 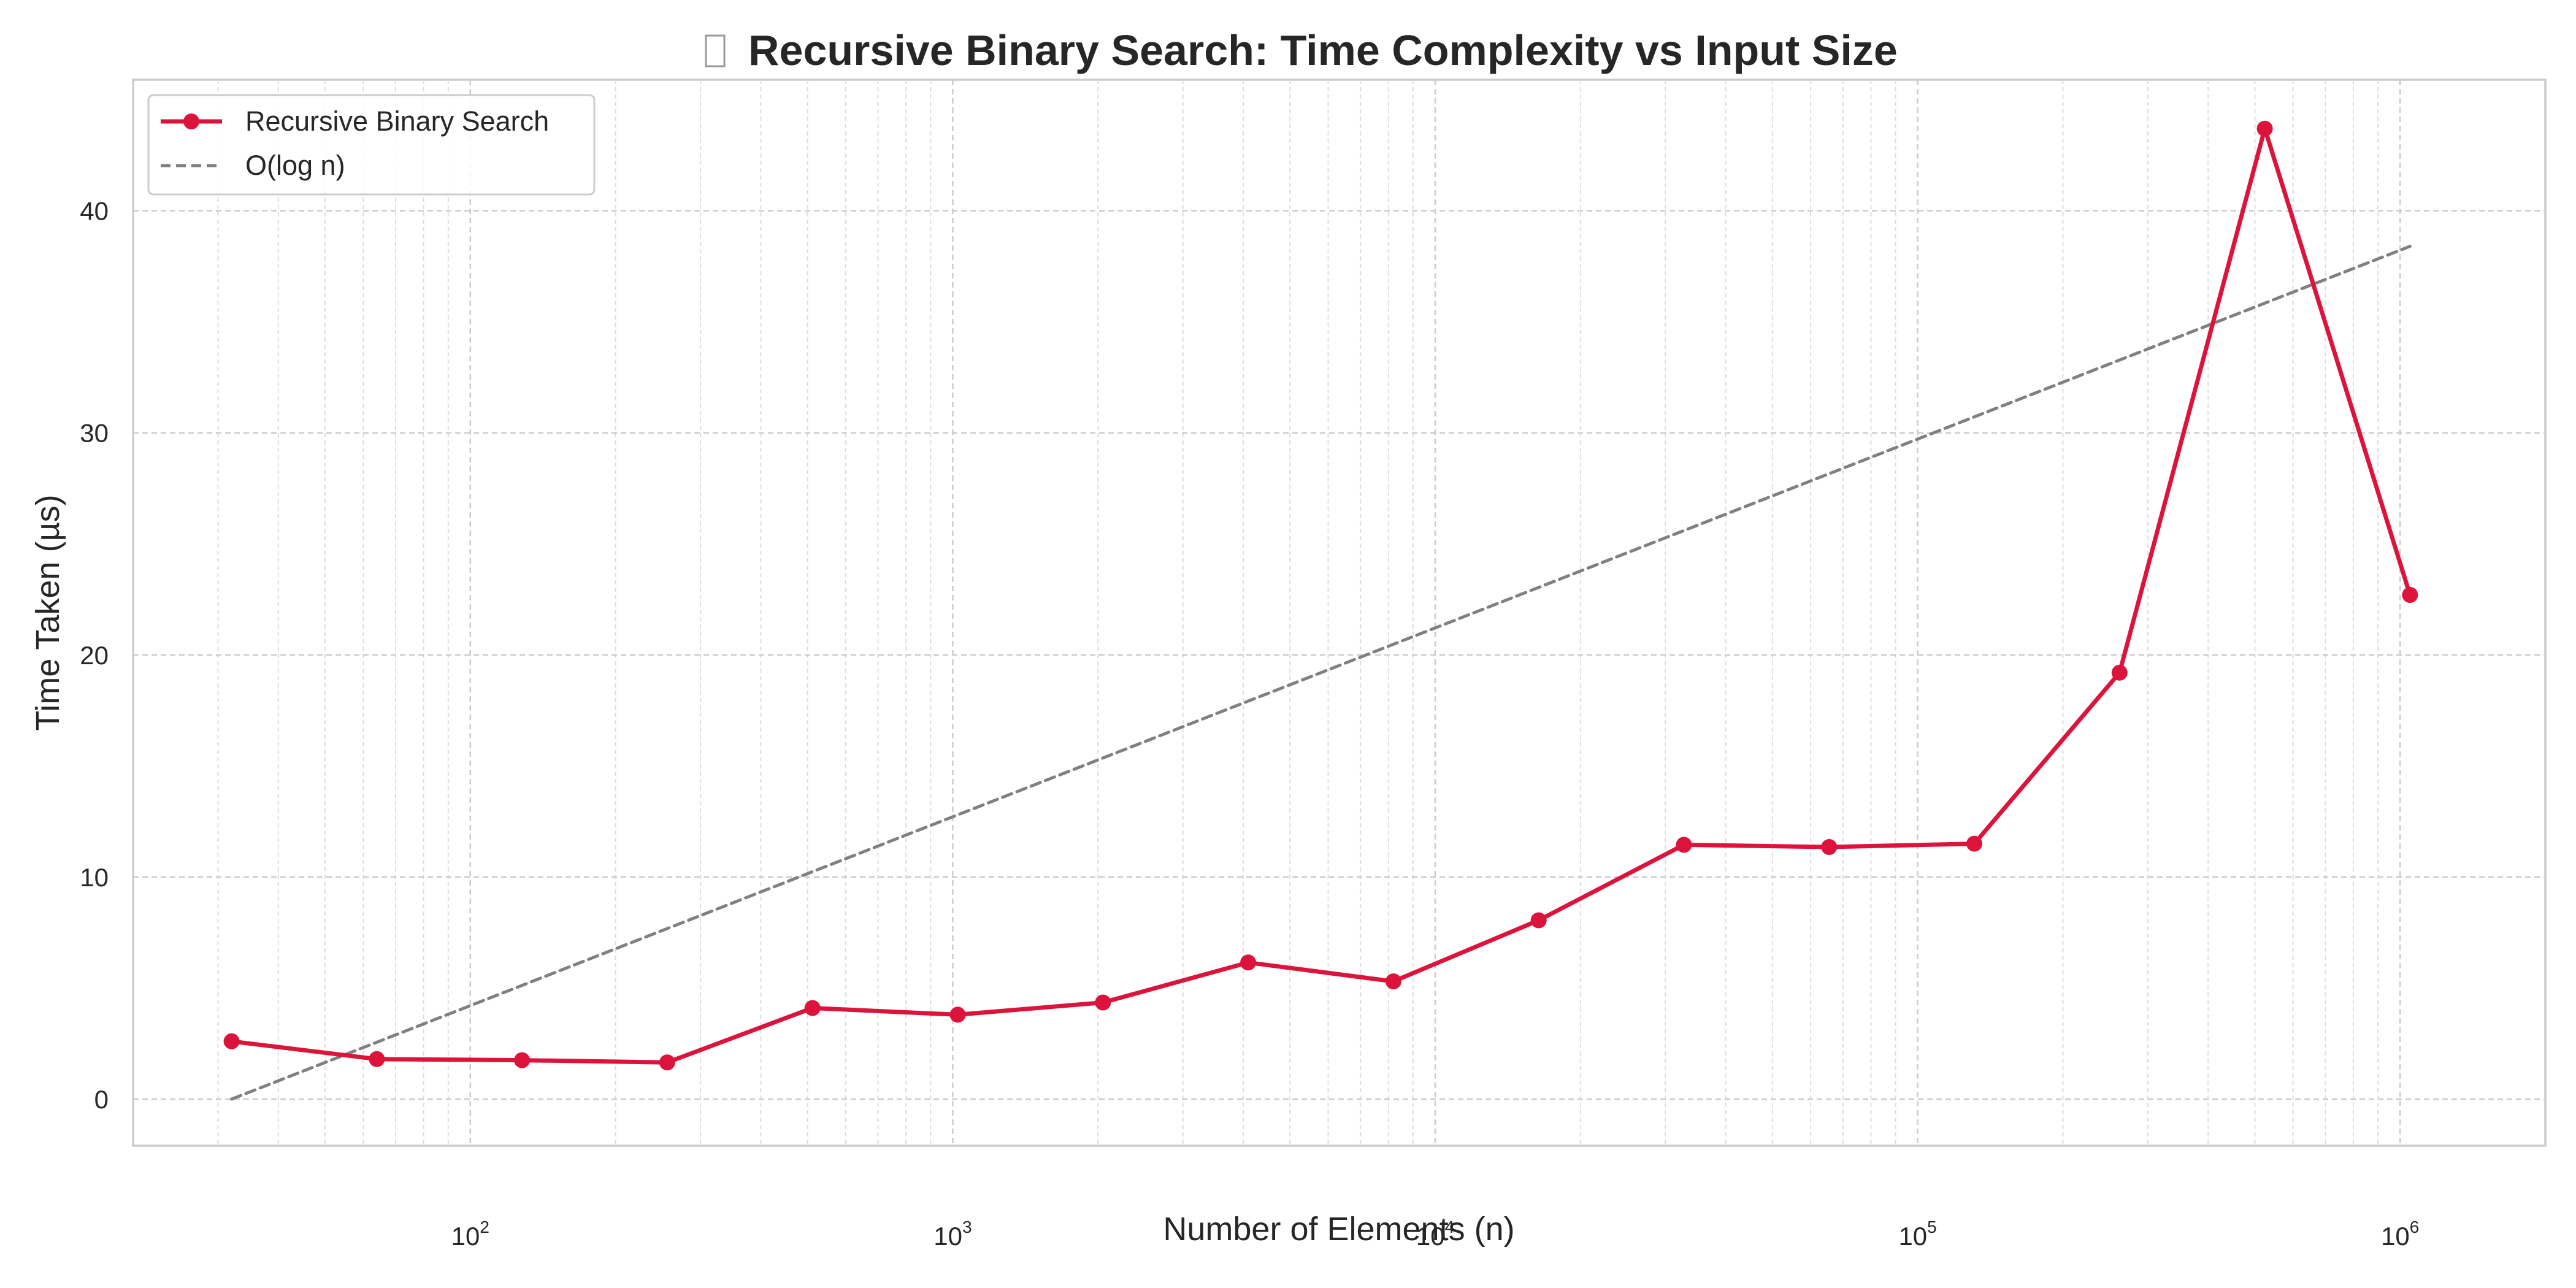 I want to click on legend-label-recursive: Recursive Binary Search, so click(x=397, y=121).